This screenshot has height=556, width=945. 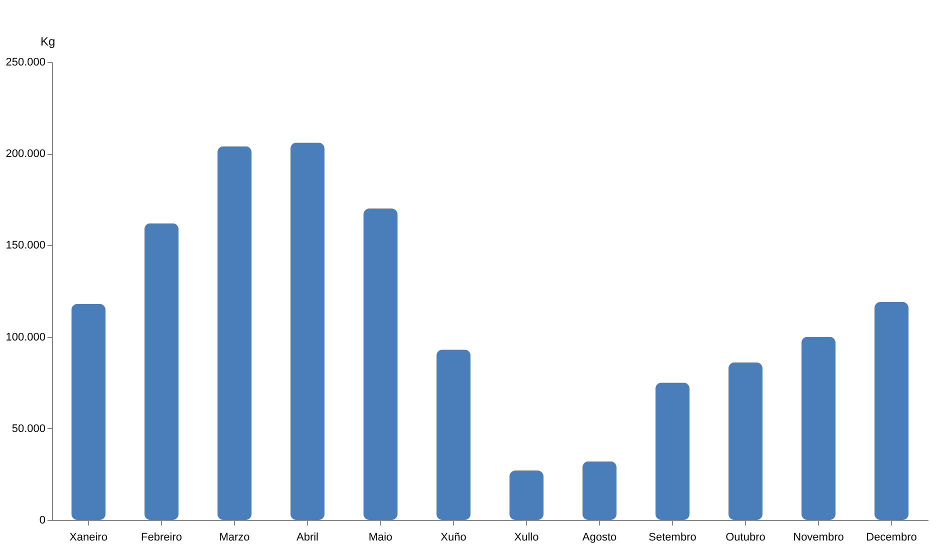 I want to click on x-tick-label: Maio, so click(x=380, y=538).